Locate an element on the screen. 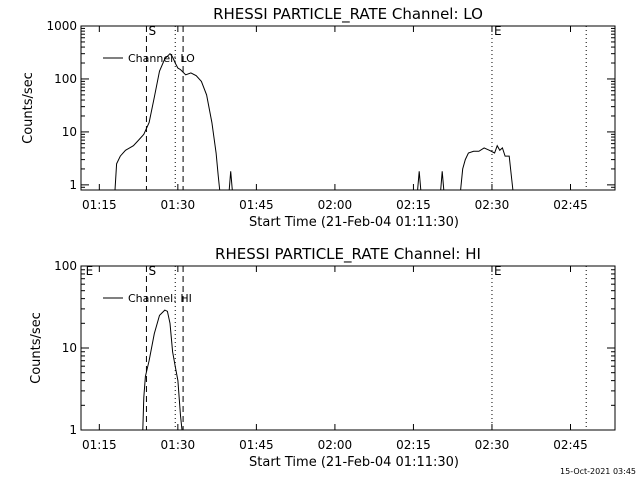 This screenshot has width=640, height=480. chart-title: RHESSI PARTICLE_RATE Channel: HI is located at coordinates (348, 254).